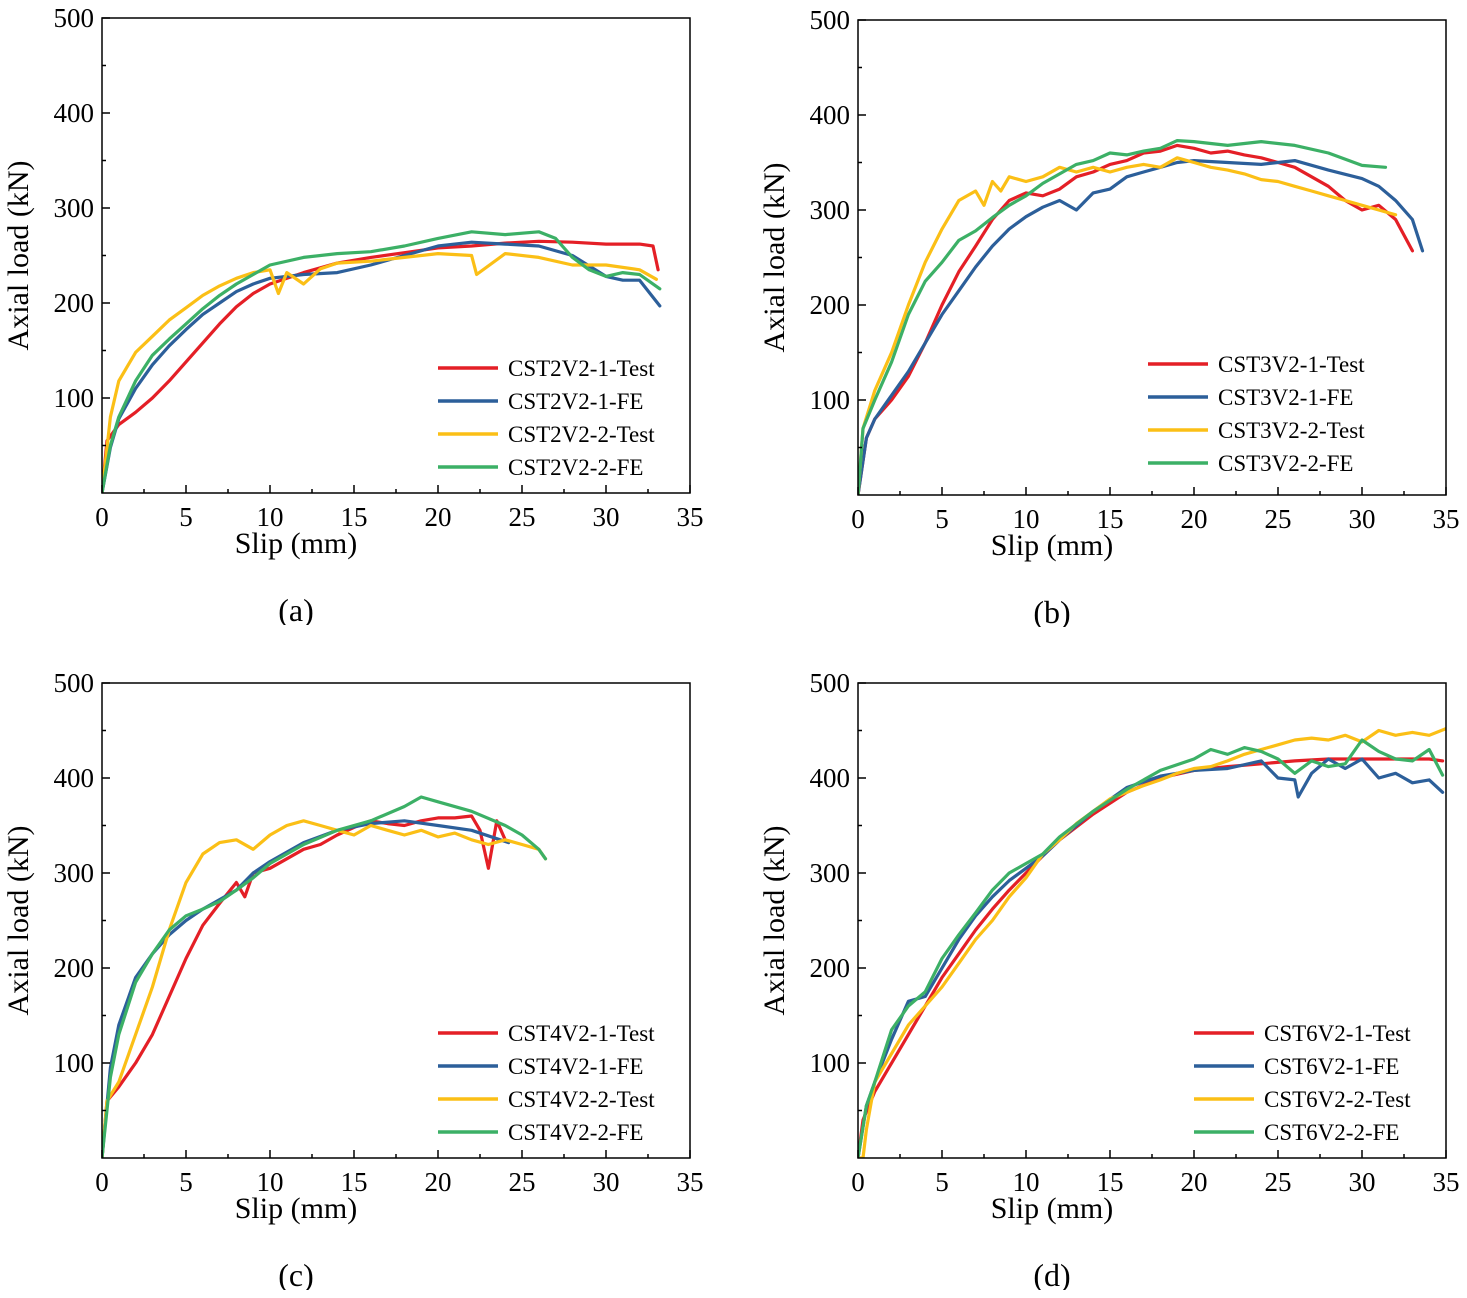  Describe the element at coordinates (581, 1033) in the screenshot. I see `legend-label: CST4V2-1-Test` at that location.